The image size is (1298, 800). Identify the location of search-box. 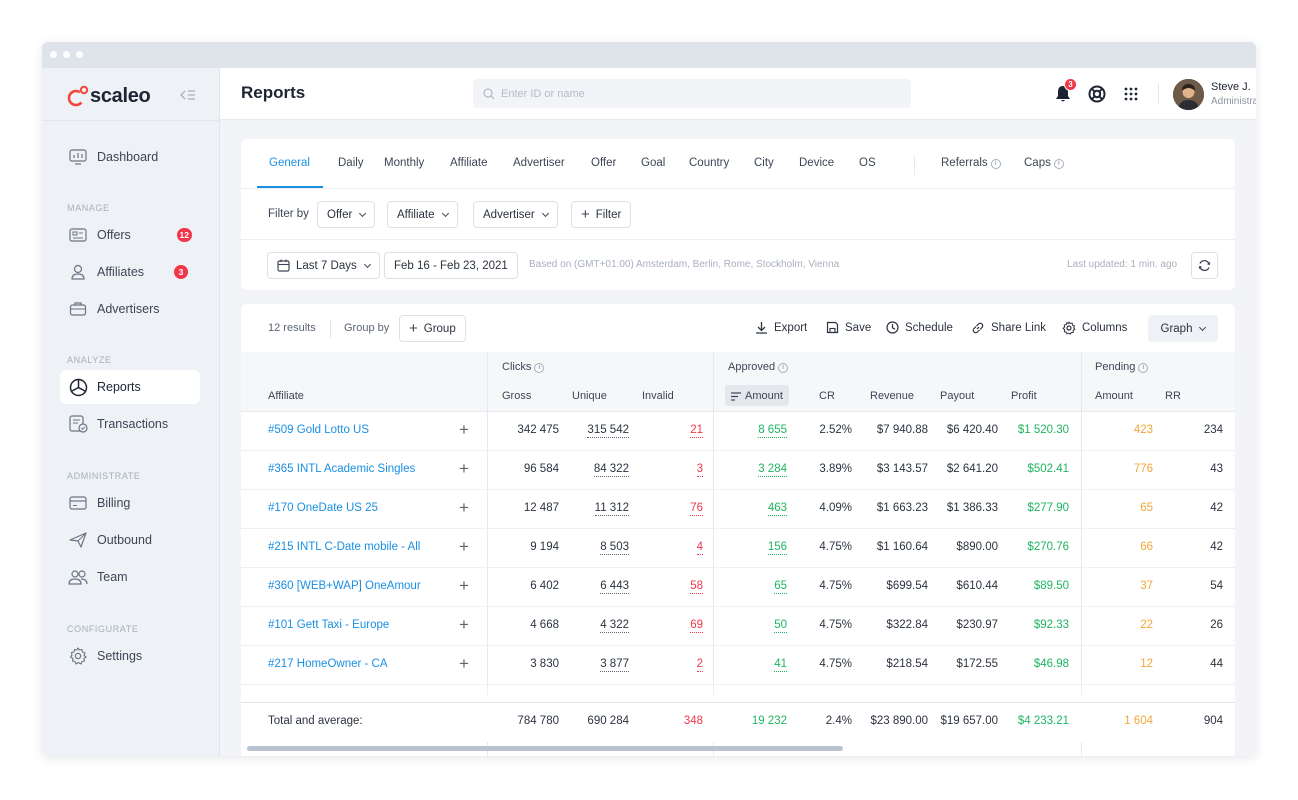
(692, 93).